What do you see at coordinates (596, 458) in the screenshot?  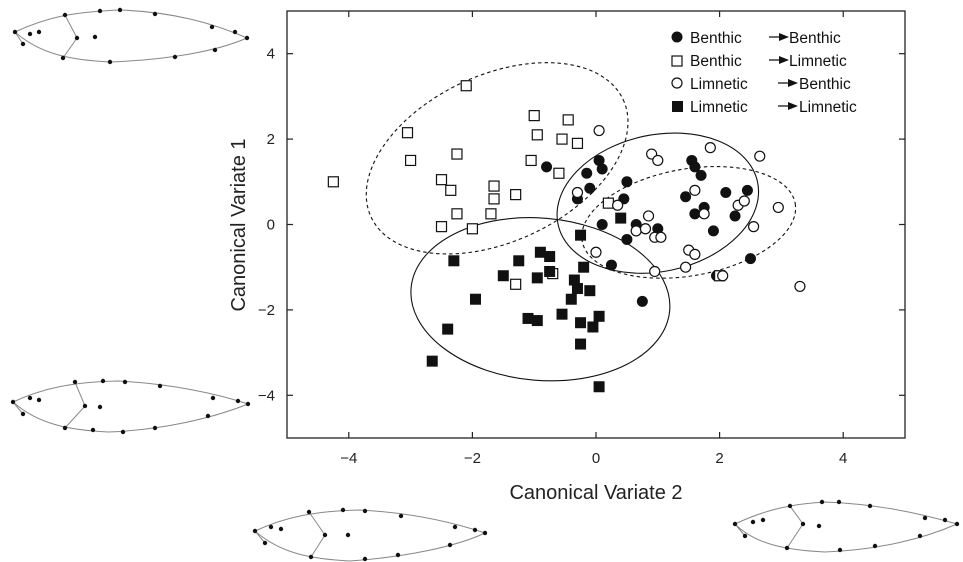 I see `x-tick-label: 0` at bounding box center [596, 458].